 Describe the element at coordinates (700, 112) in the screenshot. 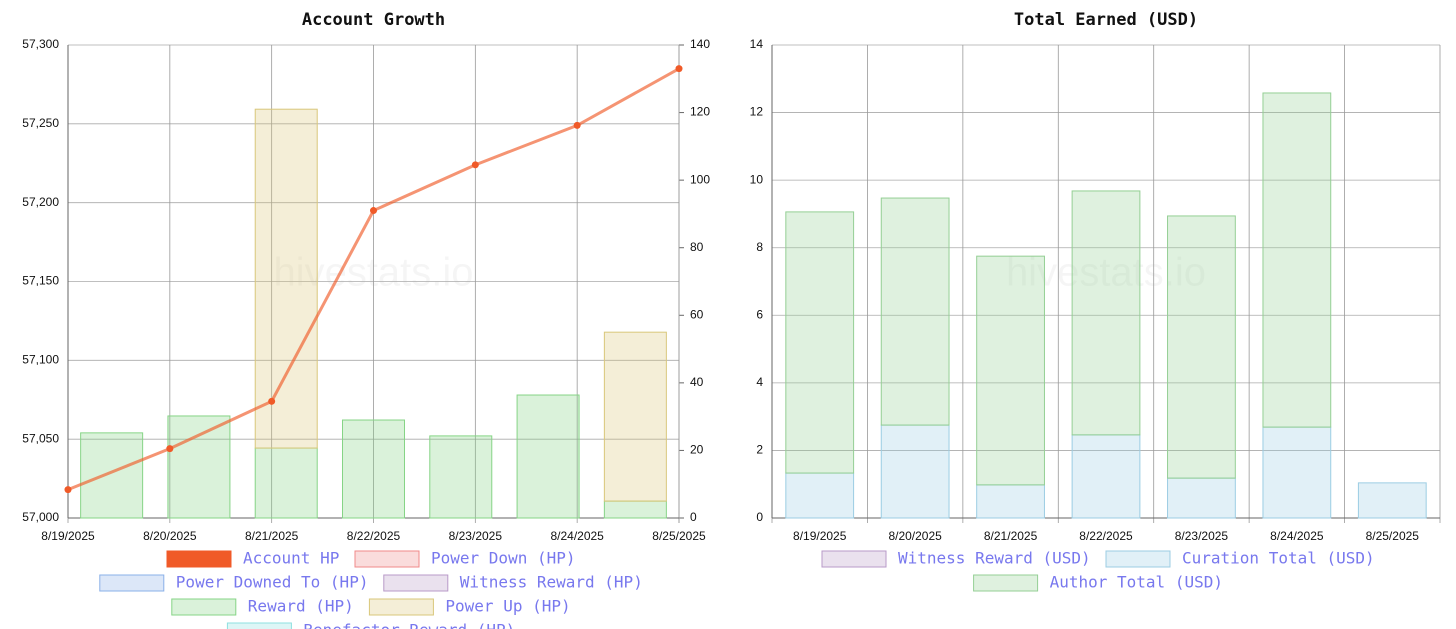

I see `y2-tick-label: 120` at that location.